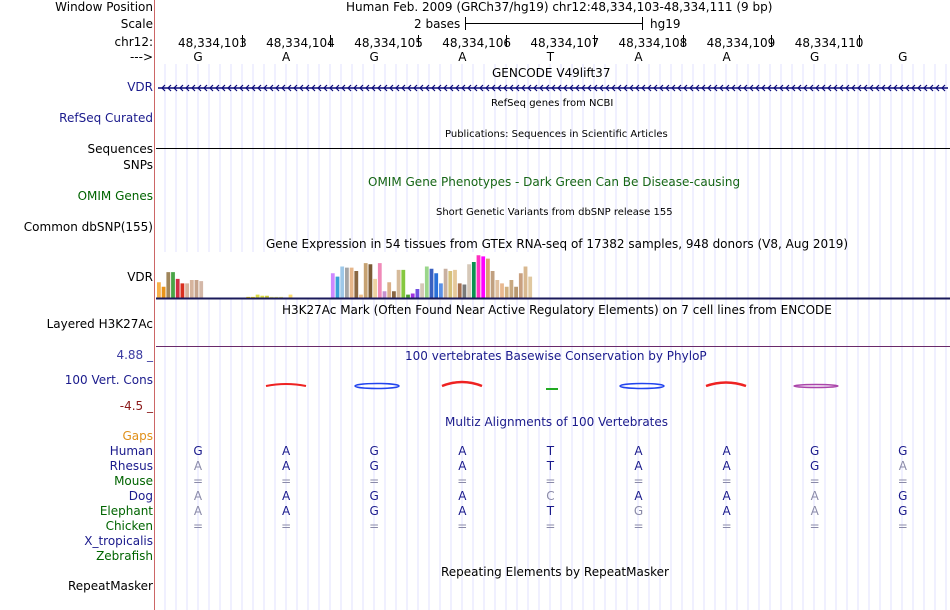 This screenshot has width=950, height=610. Describe the element at coordinates (551, 73) in the screenshot. I see `gencode-track-title: GENCODE V49lift37` at that location.